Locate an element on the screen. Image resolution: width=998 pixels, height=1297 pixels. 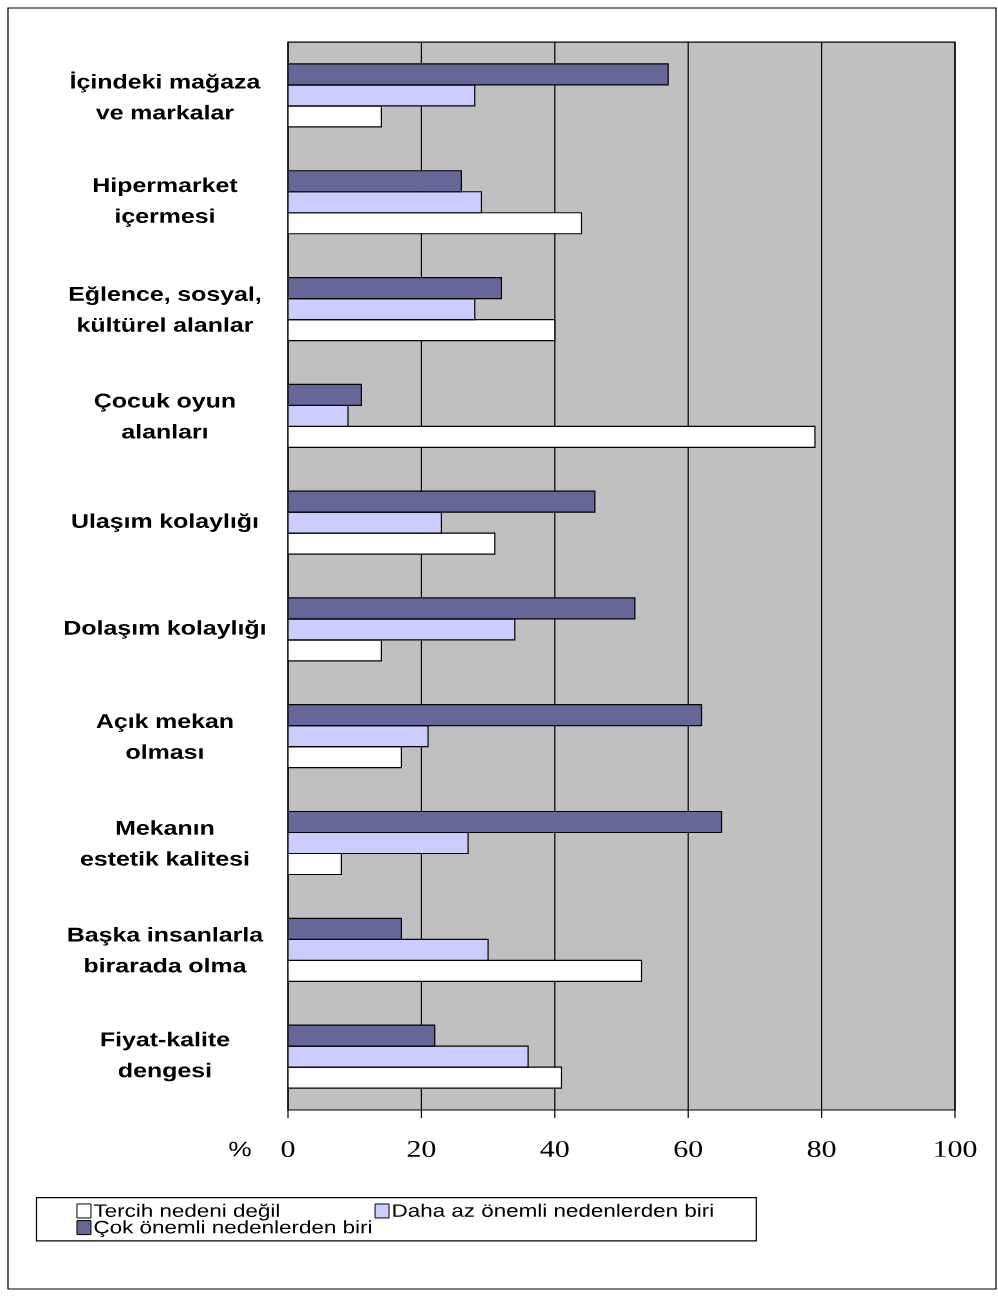
y-tick-label: Çocuk oyun alanları is located at coordinates (164, 416).